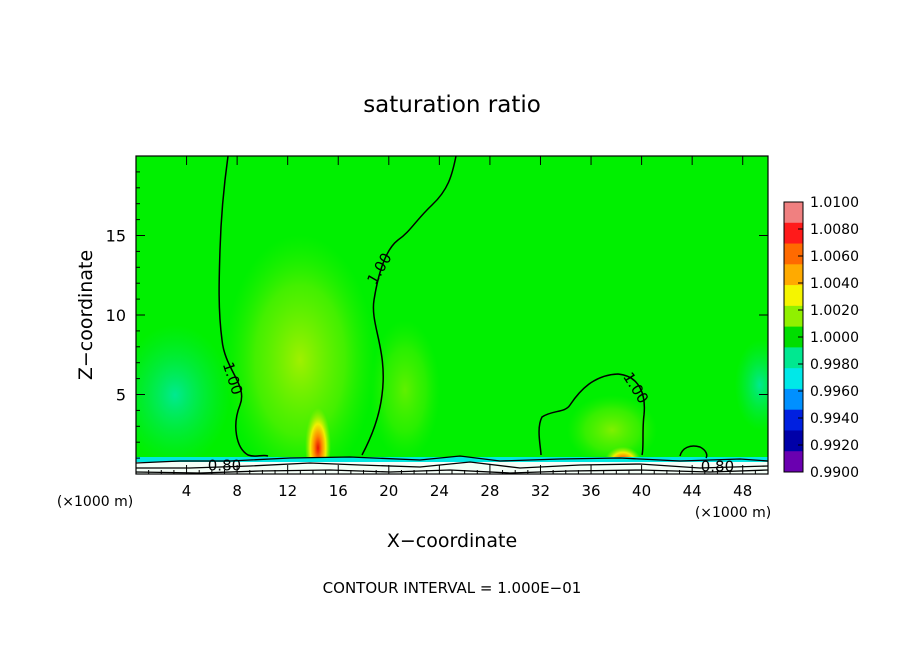 The width and height of the screenshot is (904, 654). What do you see at coordinates (742, 491) in the screenshot?
I see `x-tick-label: 48` at bounding box center [742, 491].